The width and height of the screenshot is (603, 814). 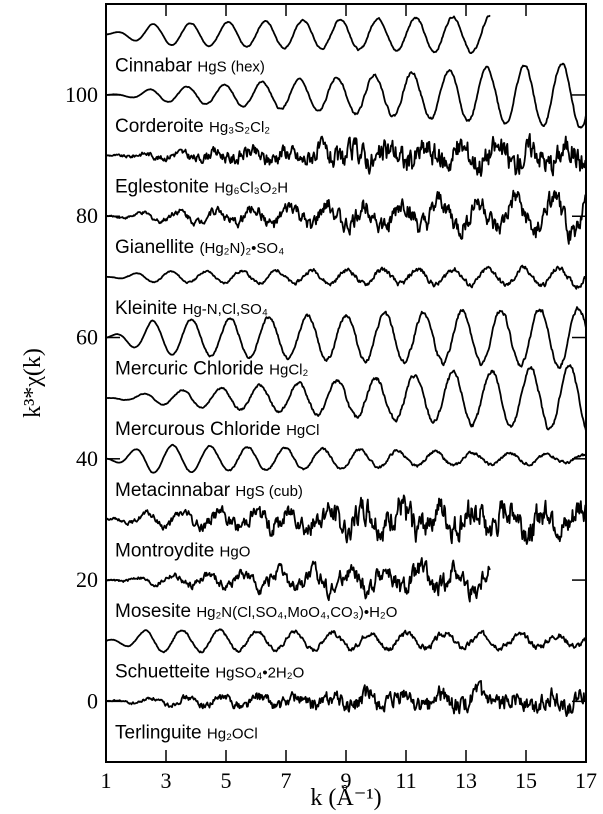 I want to click on series-formula: (Hg₂N)₂•SO₄, so click(x=242, y=248).